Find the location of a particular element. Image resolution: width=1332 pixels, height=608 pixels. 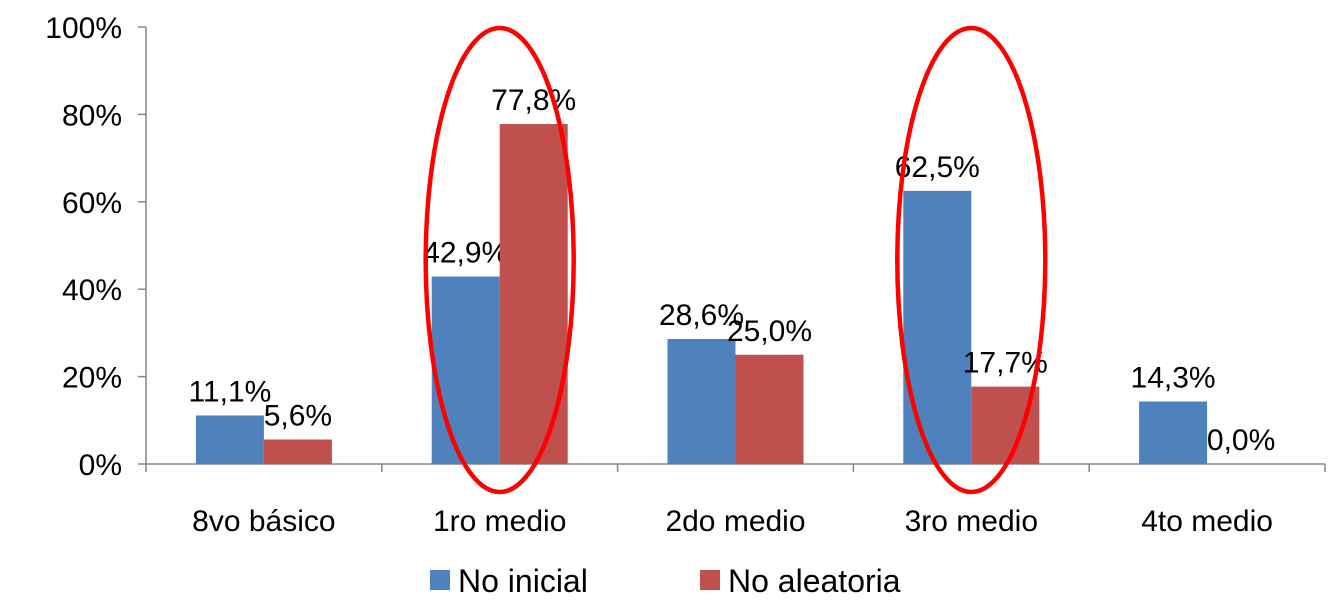

y-tick-label: 40% is located at coordinates (92, 290).